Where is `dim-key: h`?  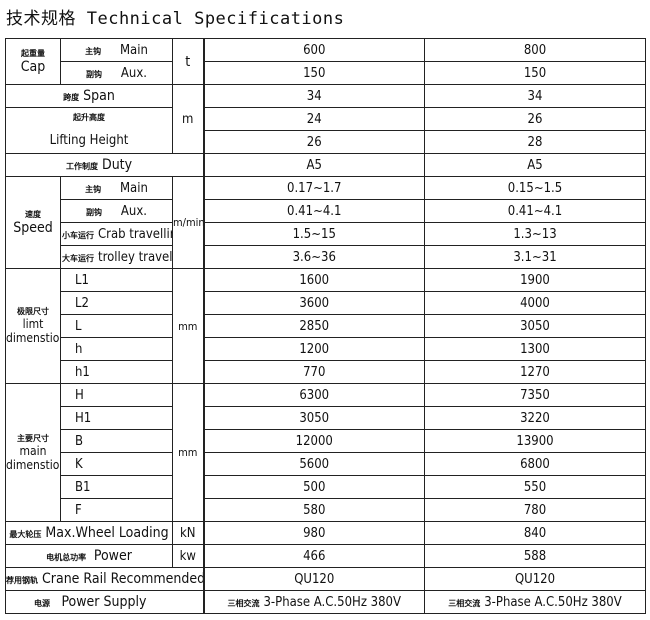 dim-key: h is located at coordinates (116, 349).